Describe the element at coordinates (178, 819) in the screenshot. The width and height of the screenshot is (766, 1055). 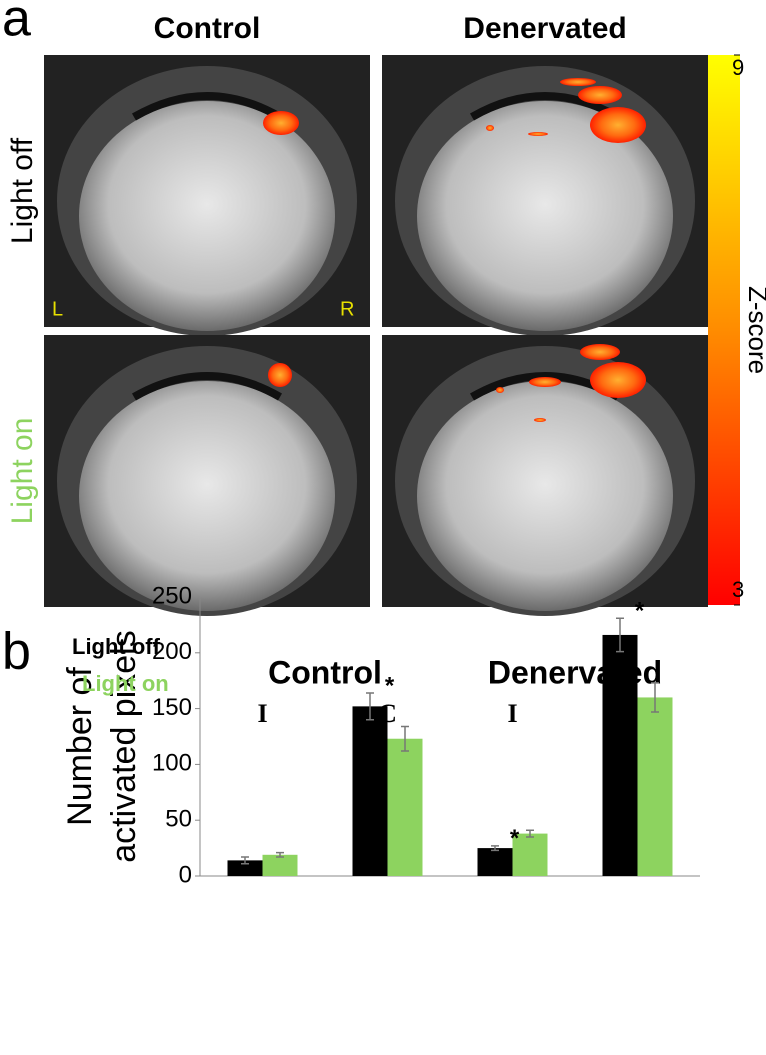
I see `y-tick-label: 50` at that location.